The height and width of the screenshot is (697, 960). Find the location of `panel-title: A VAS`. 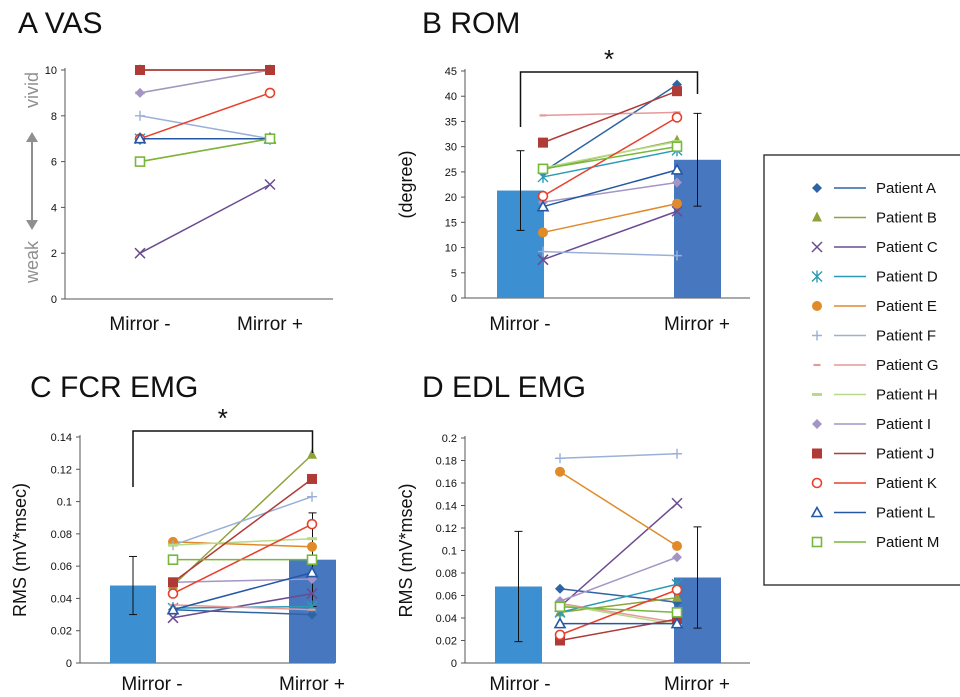

panel-title: A VAS is located at coordinates (60, 23).